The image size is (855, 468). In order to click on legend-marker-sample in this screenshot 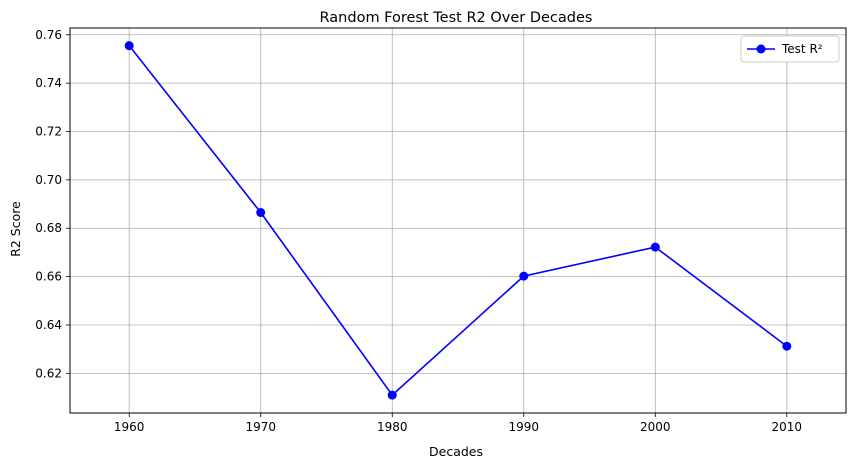, I will do `click(761, 49)`.